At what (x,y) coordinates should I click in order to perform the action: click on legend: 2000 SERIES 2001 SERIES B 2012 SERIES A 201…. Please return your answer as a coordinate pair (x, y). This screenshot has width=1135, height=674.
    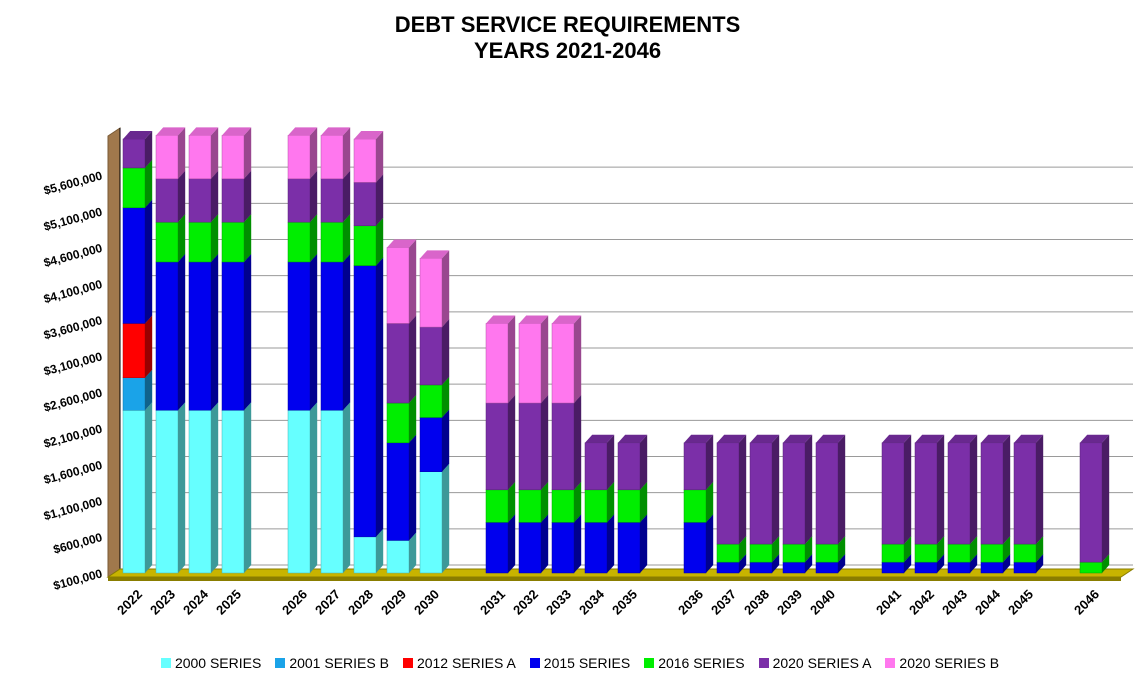
    Looking at the image, I should click on (580, 663).